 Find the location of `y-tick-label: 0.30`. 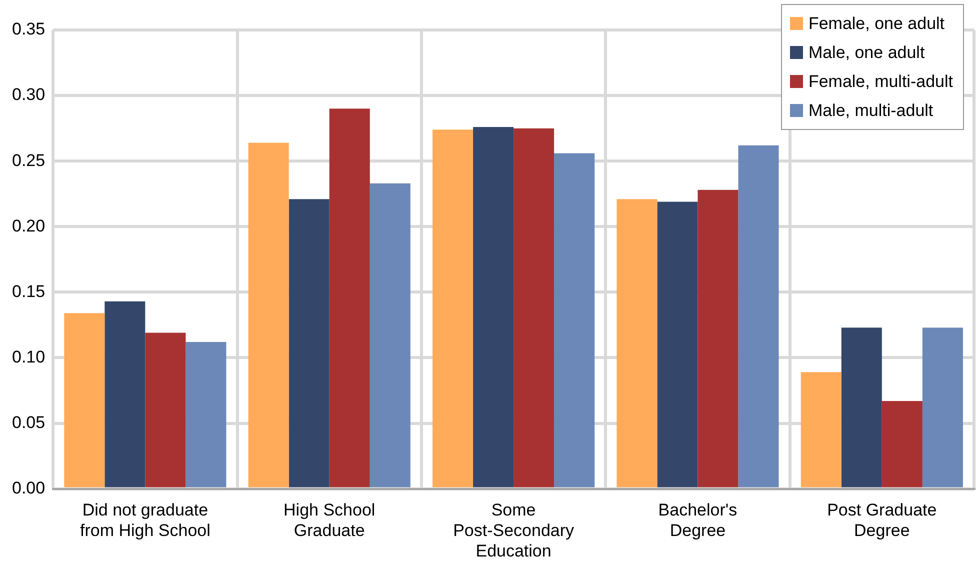

y-tick-label: 0.30 is located at coordinates (29, 94).